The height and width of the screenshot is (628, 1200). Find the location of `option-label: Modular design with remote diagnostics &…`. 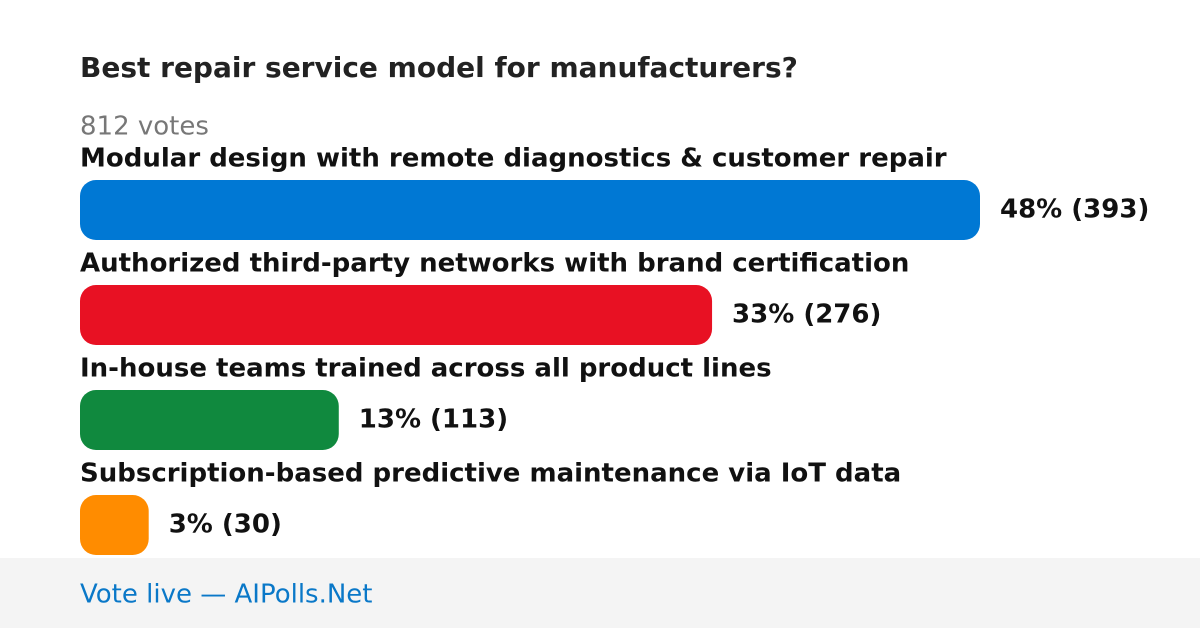

option-label: Modular design with remote diagnostics &… is located at coordinates (513, 159).